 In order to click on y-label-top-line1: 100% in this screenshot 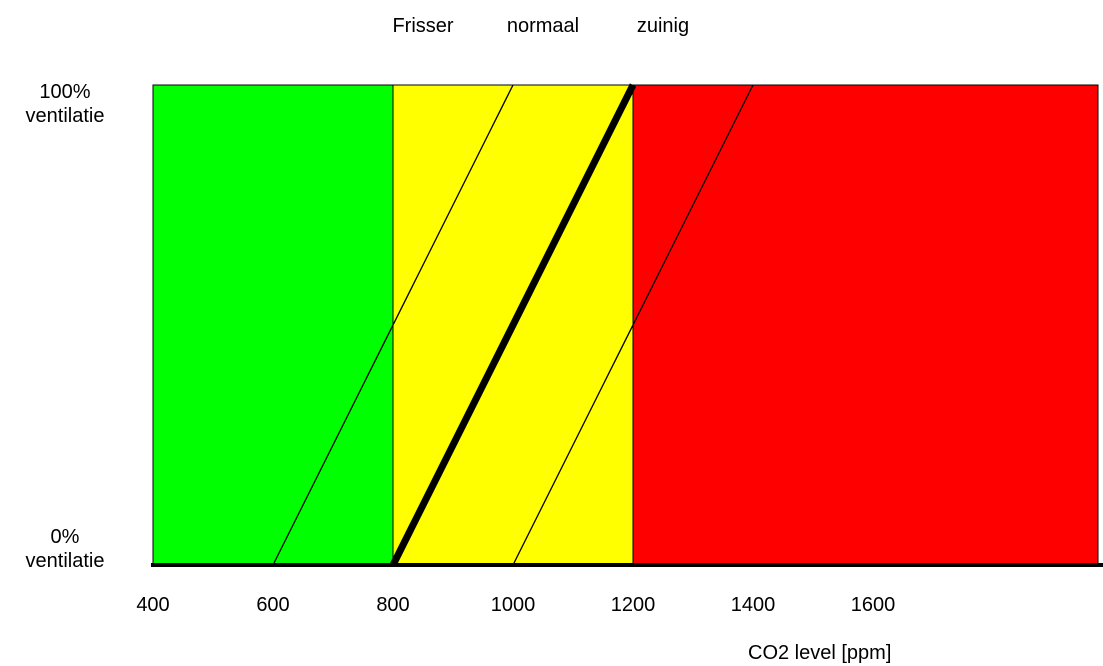, I will do `click(65, 92)`.